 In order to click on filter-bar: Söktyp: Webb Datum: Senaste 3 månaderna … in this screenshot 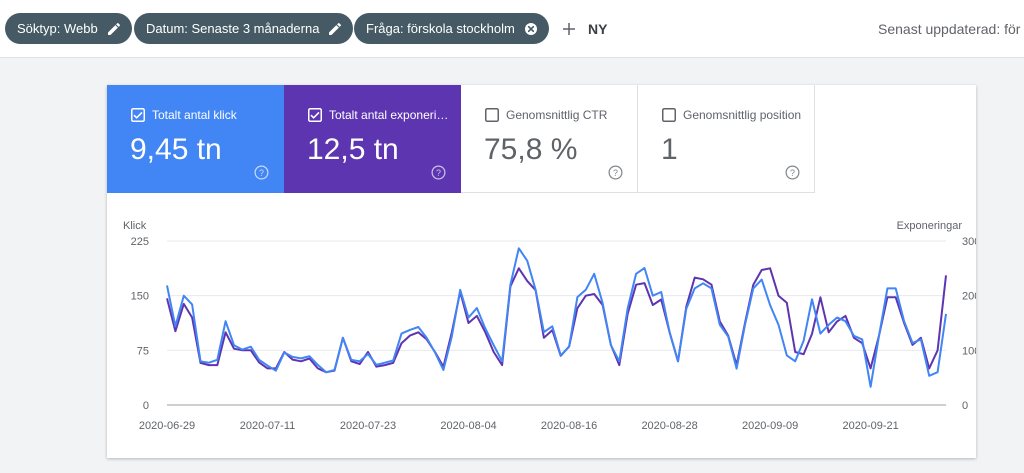, I will do `click(512, 29)`.